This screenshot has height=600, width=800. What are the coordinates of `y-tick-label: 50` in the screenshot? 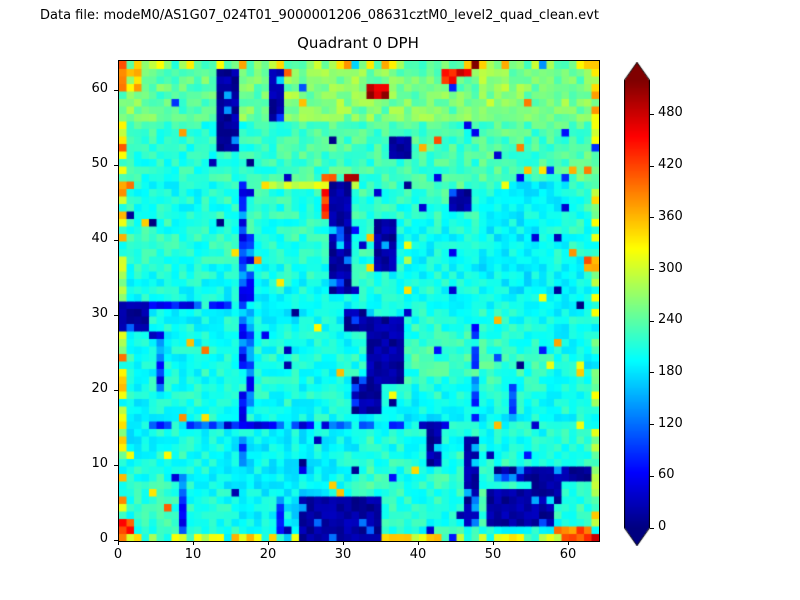 It's located at (99, 163).